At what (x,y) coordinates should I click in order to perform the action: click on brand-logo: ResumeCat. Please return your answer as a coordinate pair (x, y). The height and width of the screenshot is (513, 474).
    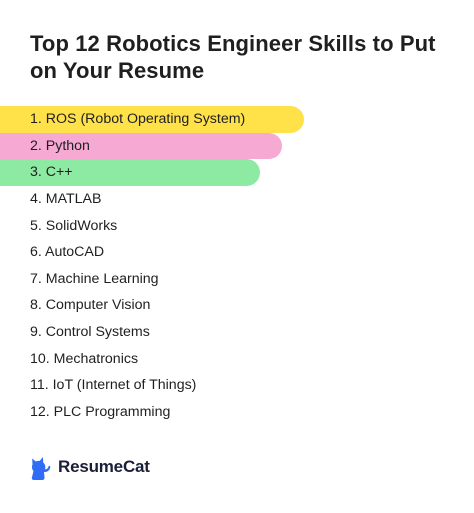
    Looking at the image, I should click on (90, 467).